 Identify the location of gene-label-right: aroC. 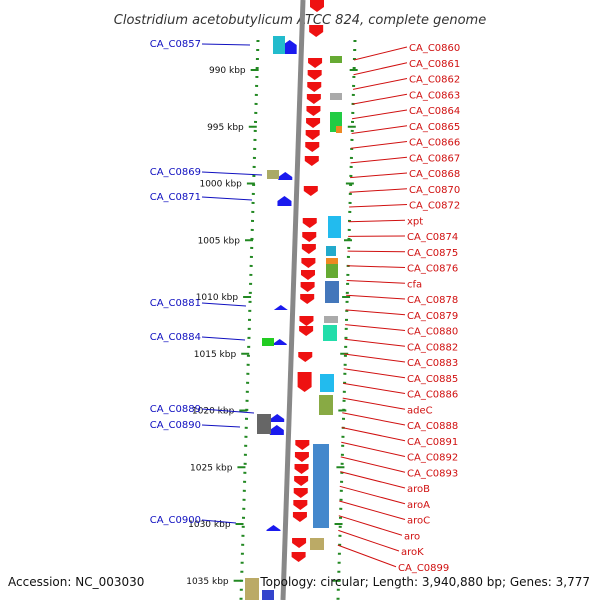
(418, 521).